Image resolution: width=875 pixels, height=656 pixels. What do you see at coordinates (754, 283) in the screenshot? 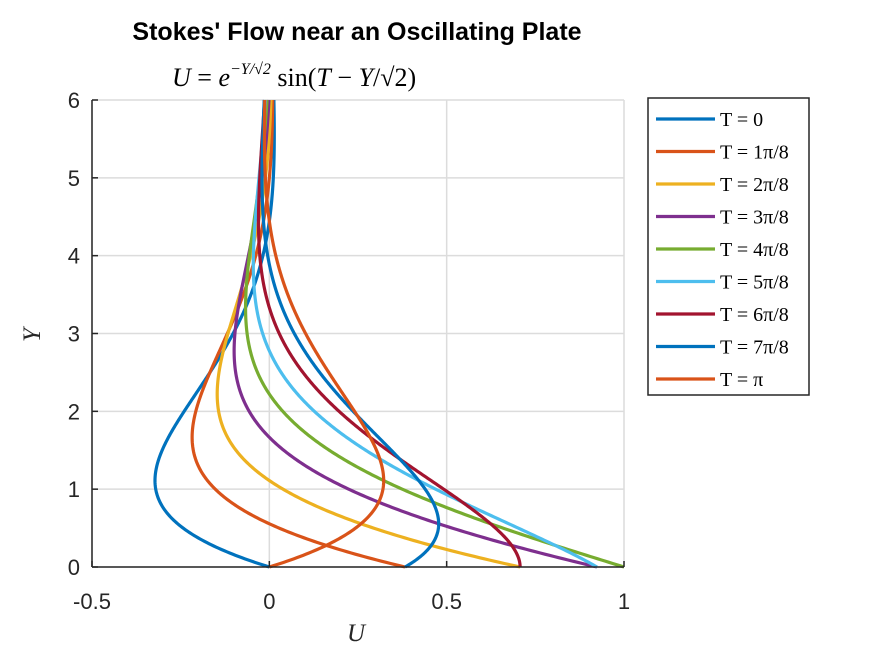
I see `legend-label: T = 5π/8` at bounding box center [754, 283].